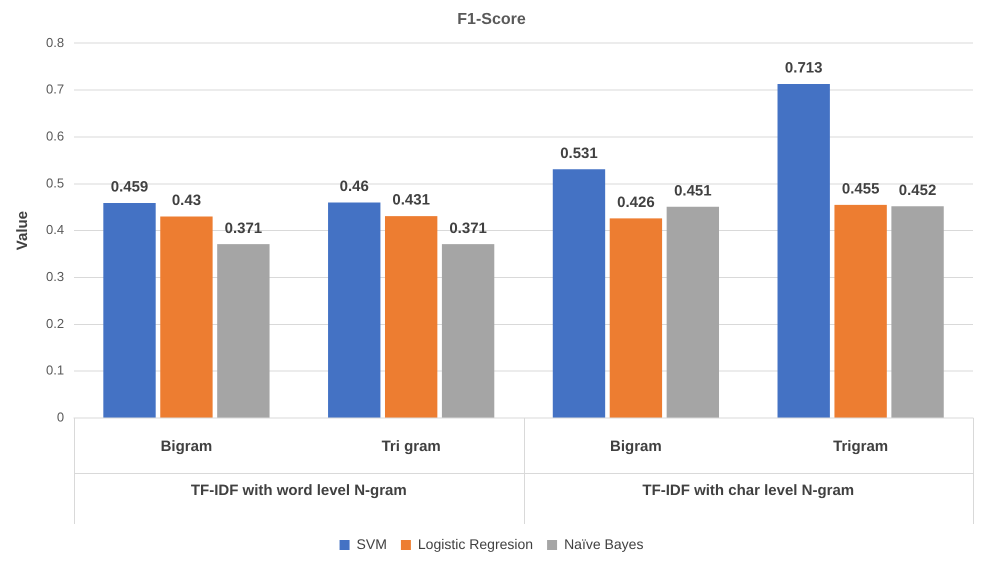 Image resolution: width=981 pixels, height=562 pixels. I want to click on y-tick-label: 0.6, so click(55, 136).